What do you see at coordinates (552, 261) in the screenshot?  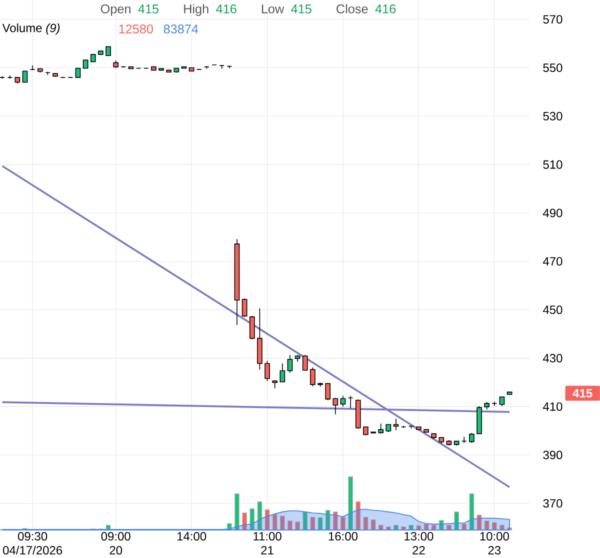 I see `y-tick-label: 470` at bounding box center [552, 261].